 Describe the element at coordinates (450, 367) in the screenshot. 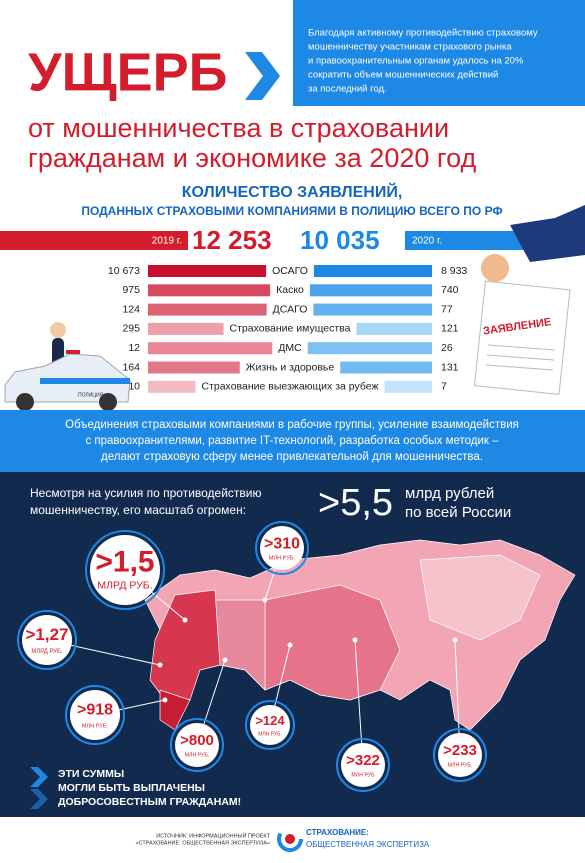

I see `value-2020: 131` at that location.